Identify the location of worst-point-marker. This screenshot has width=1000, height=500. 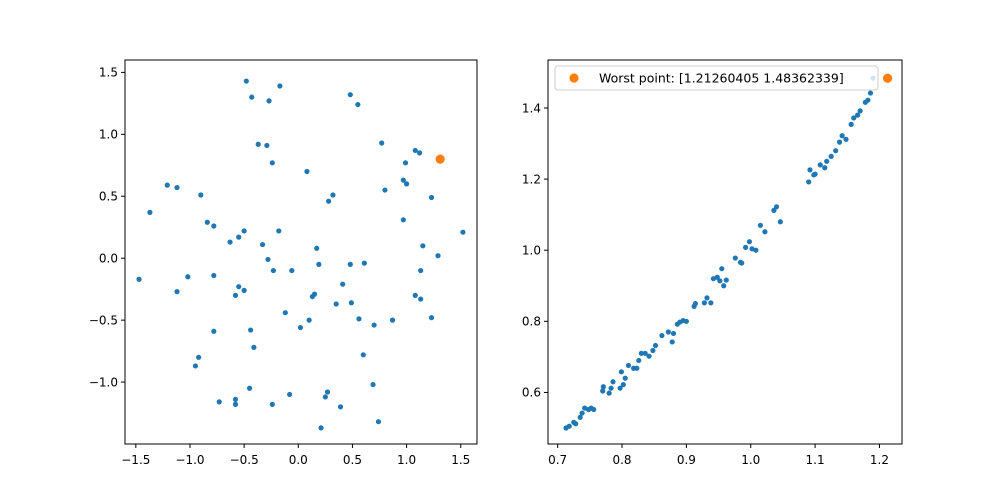
(440, 159).